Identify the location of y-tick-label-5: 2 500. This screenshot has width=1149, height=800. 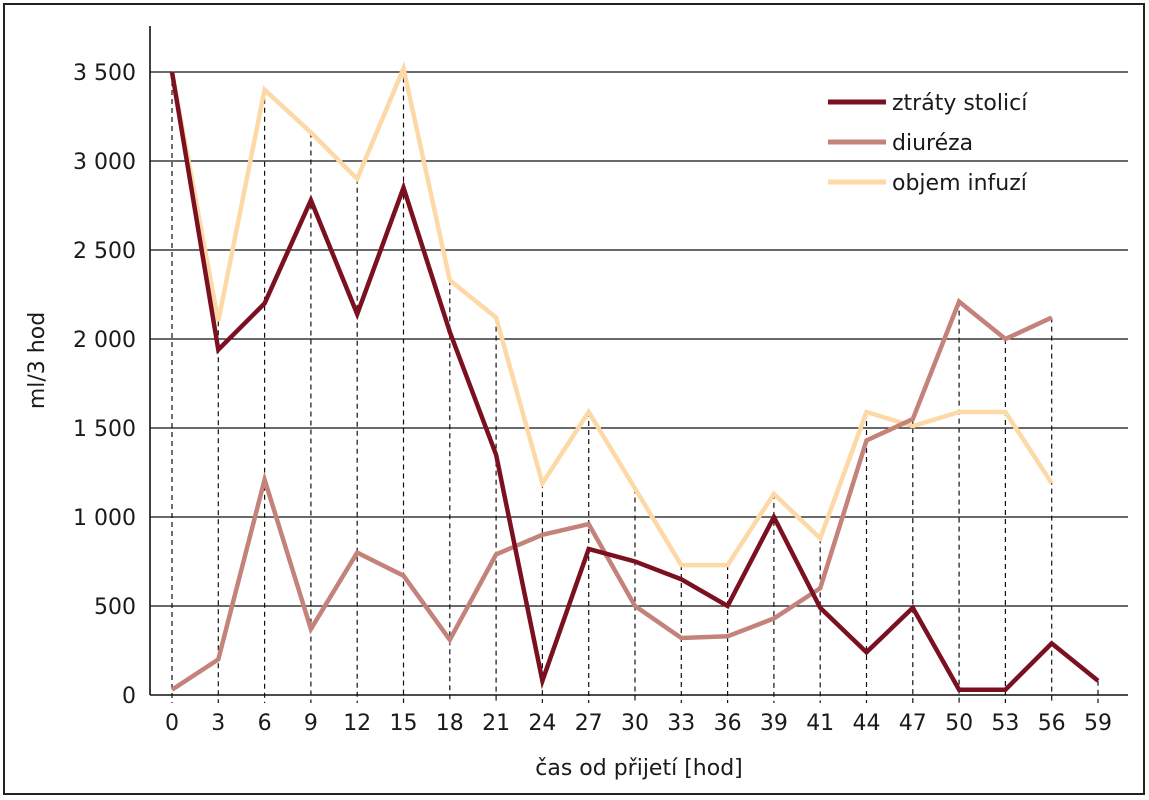
(104, 251).